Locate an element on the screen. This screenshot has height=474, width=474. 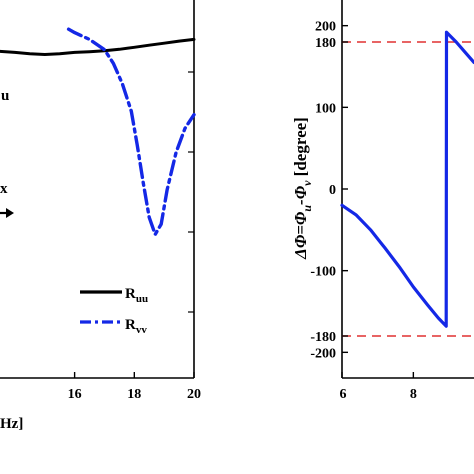
ylabel-part-2: -Φ is located at coordinates (300, 195).